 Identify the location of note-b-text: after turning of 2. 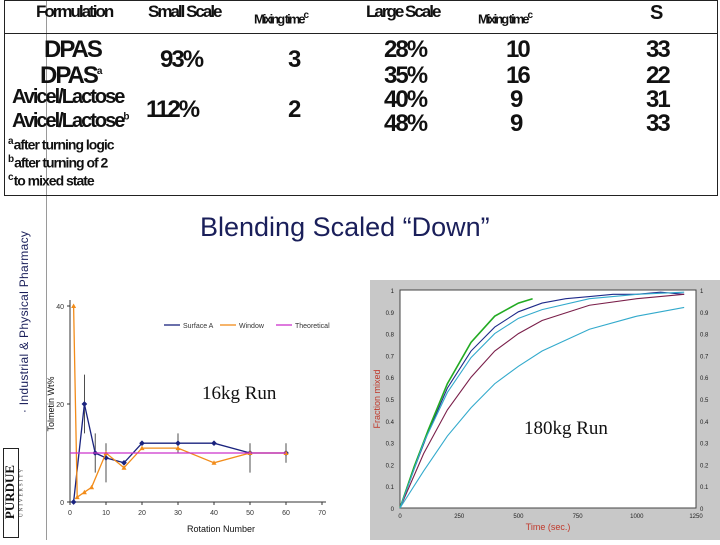
(61, 162).